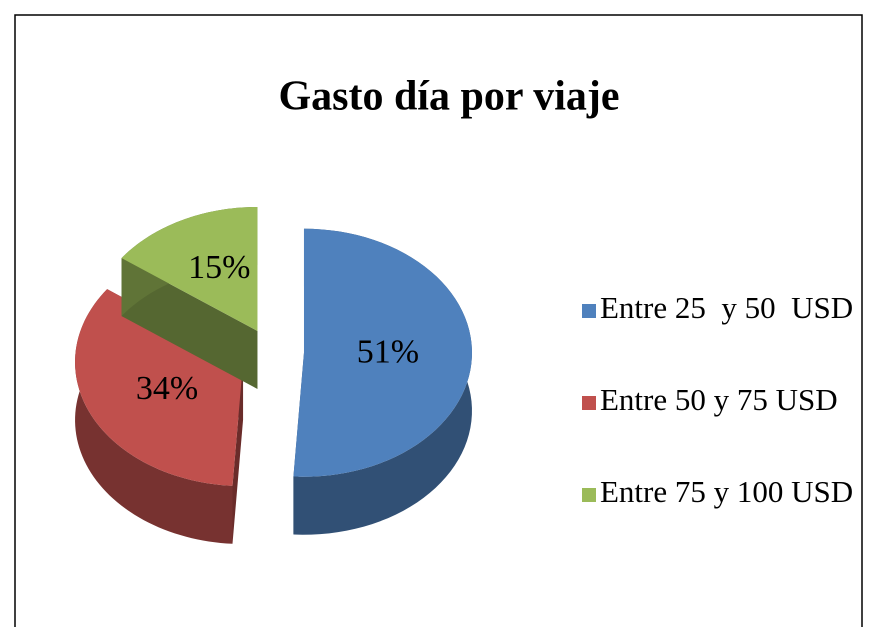 This screenshot has width=876, height=627. Describe the element at coordinates (388, 352) in the screenshot. I see `data-label: 51%` at that location.